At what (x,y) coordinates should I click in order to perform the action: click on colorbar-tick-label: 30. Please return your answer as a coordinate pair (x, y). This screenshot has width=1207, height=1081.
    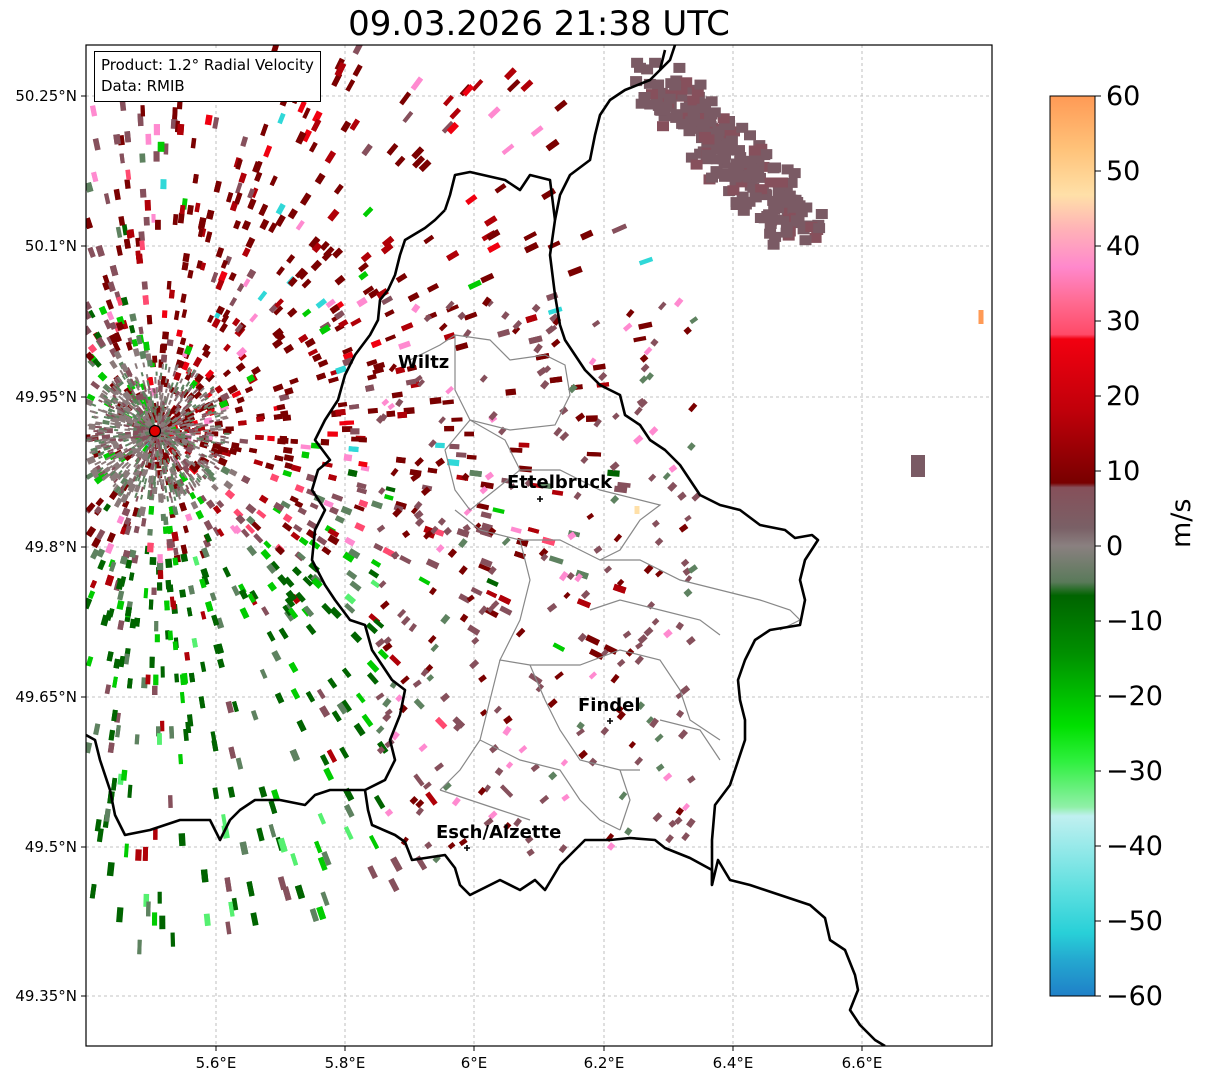
    Looking at the image, I should click on (1123, 321).